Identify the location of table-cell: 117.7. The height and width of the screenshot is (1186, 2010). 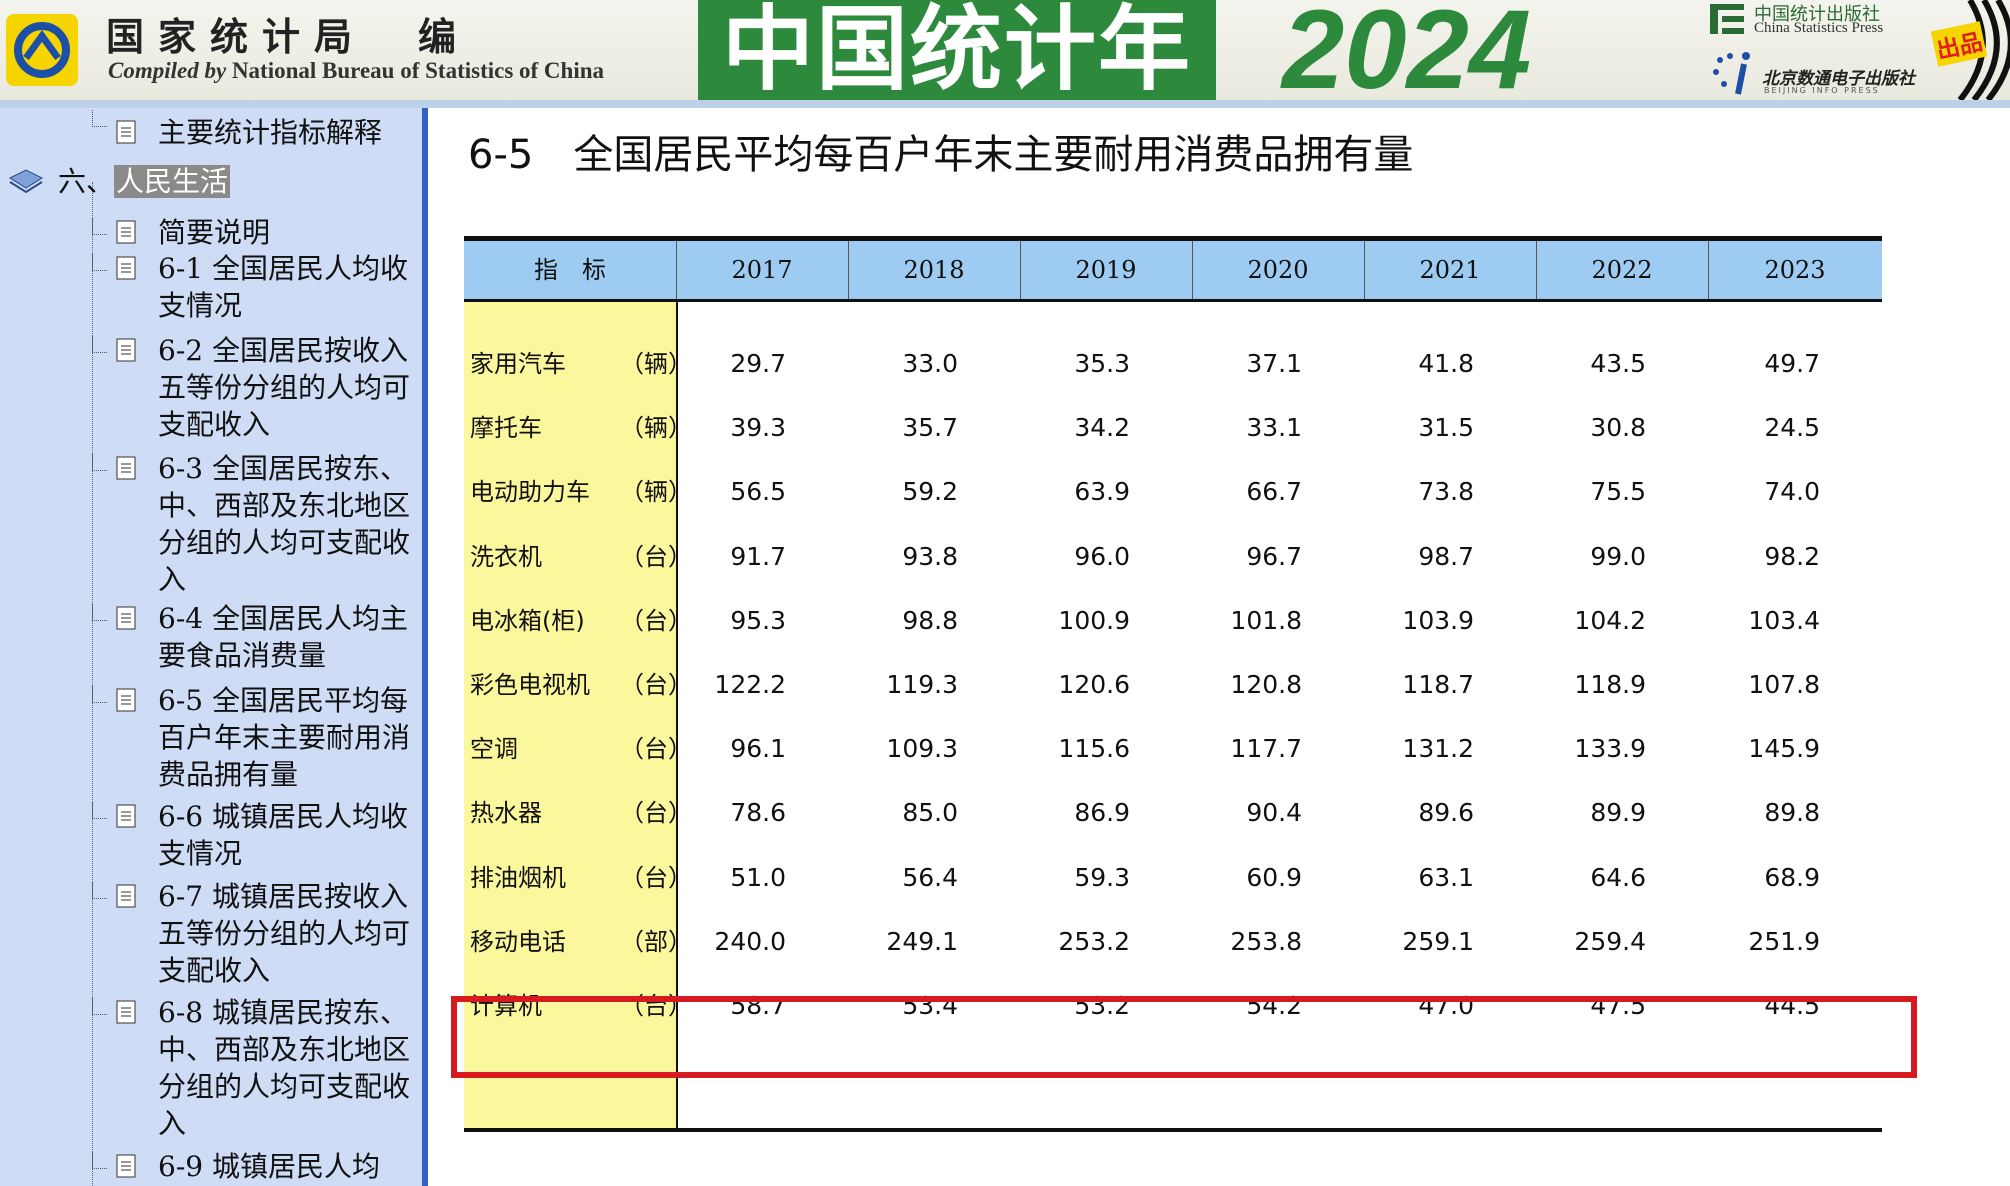
(1266, 749).